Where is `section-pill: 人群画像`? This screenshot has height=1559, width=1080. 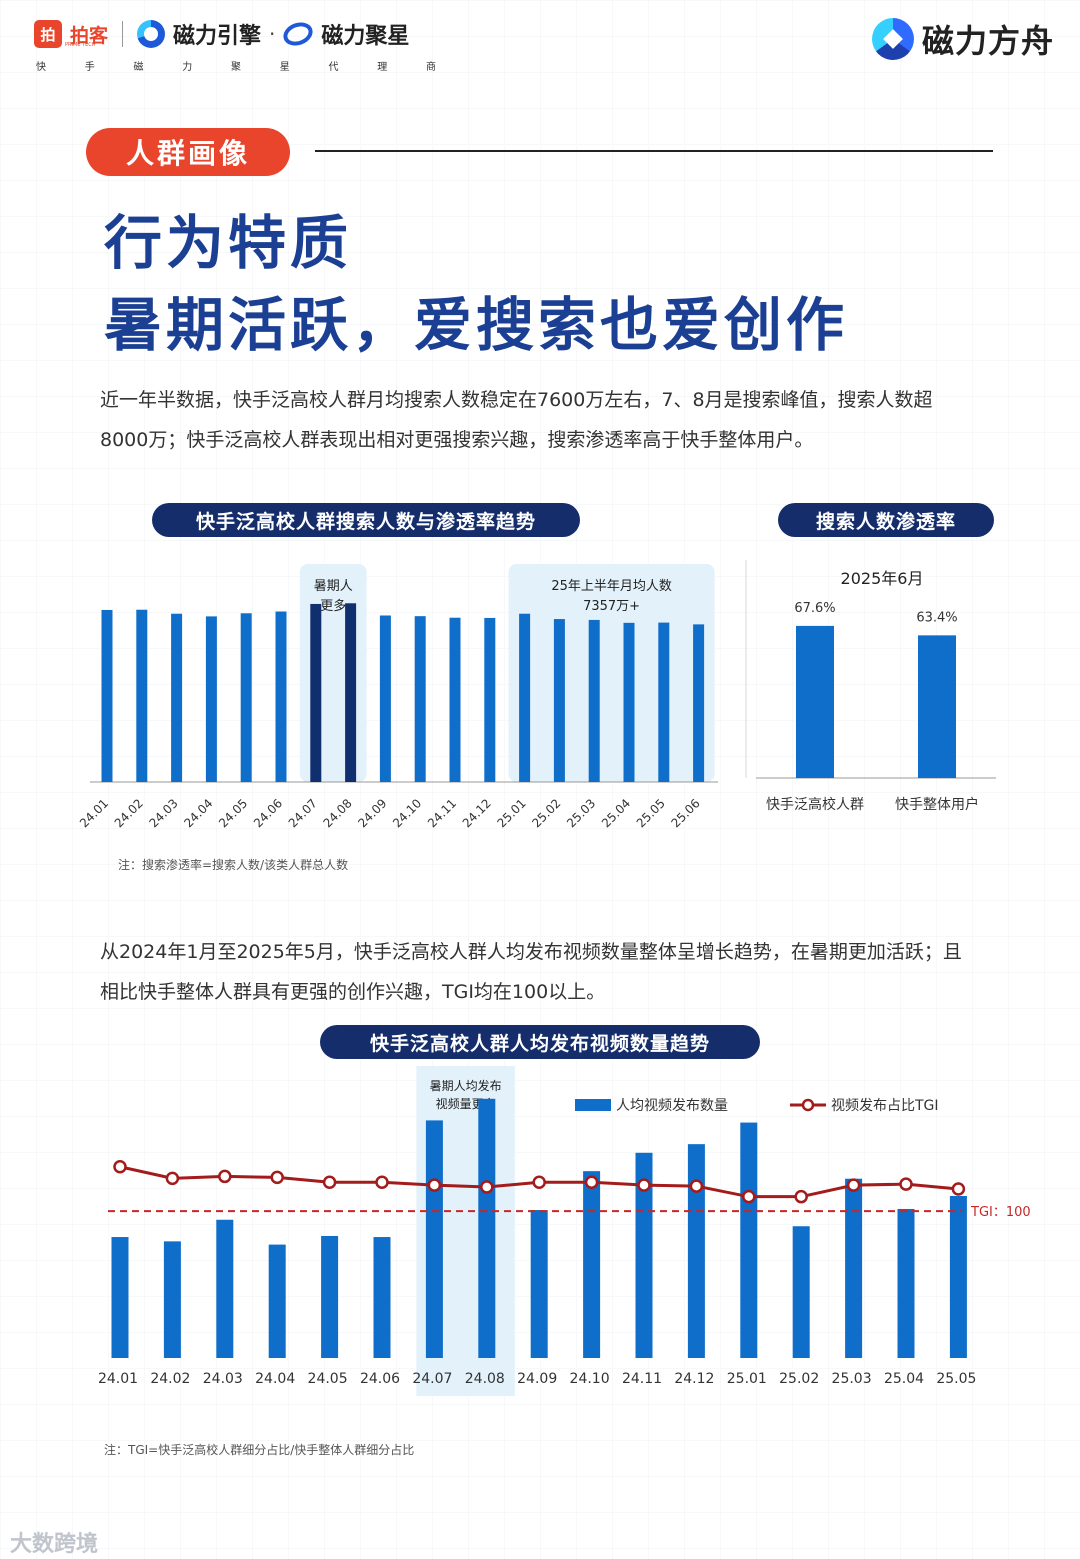
section-pill: 人群画像 is located at coordinates (188, 152).